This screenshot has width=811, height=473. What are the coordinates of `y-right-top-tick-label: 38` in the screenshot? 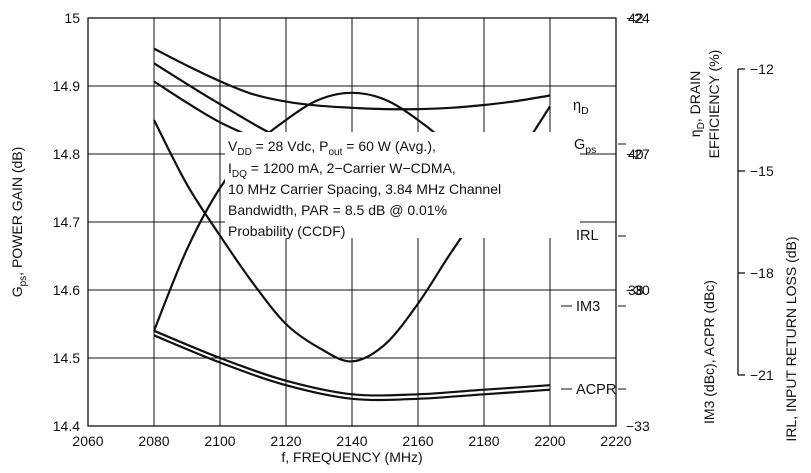 It's located at (636, 290).